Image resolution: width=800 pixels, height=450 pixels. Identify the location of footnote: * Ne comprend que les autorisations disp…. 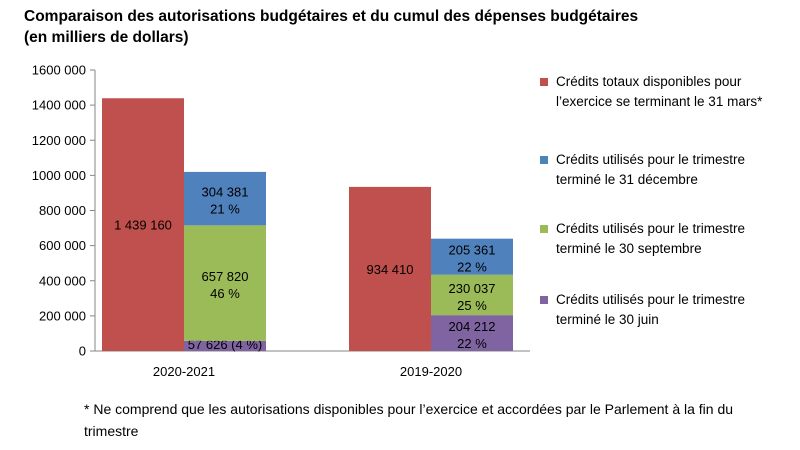
(409, 420).